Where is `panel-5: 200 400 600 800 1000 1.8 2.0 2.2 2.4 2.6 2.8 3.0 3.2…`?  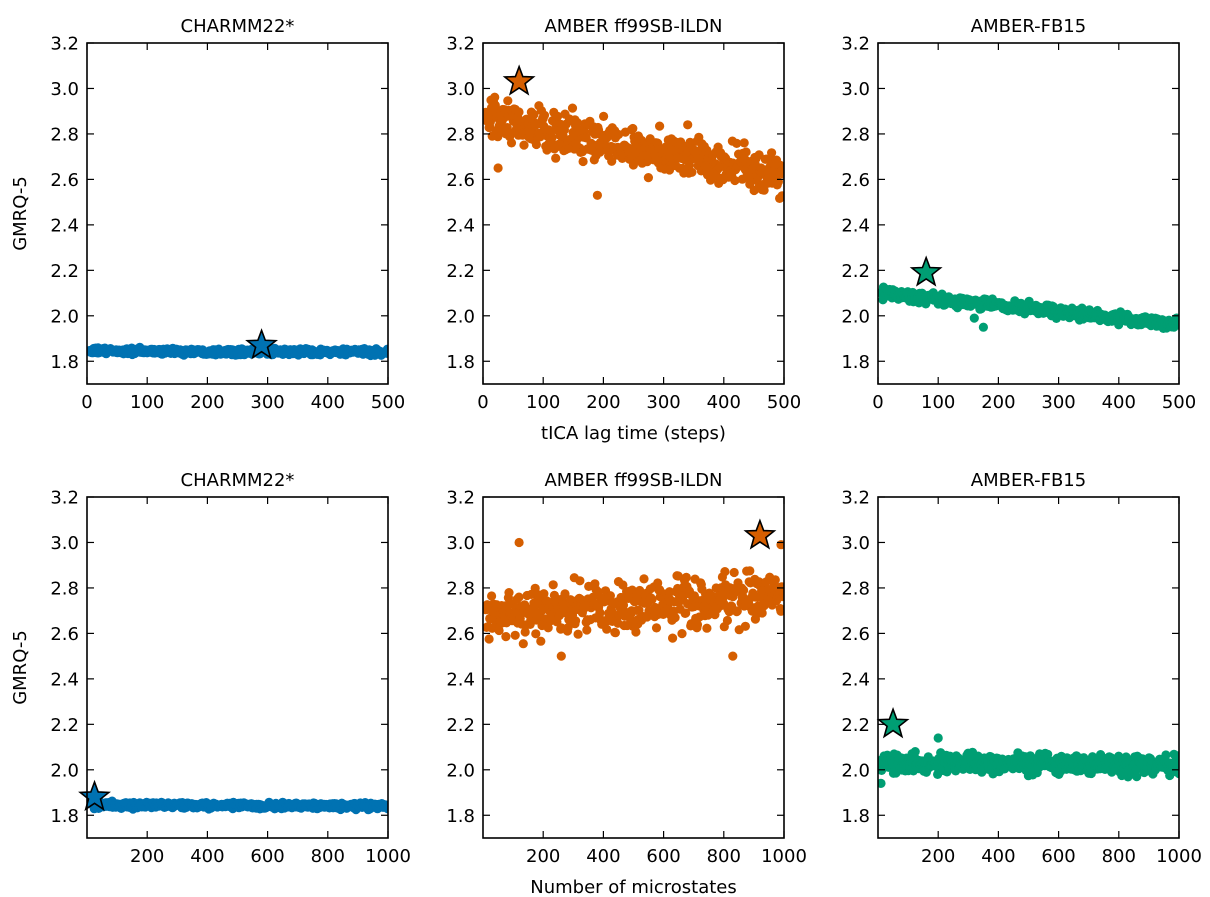 panel-5: 200 400 600 800 1000 1.8 2.0 2.2 2.4 2.6 2.8 3.0 3.2… is located at coordinates (626, 683).